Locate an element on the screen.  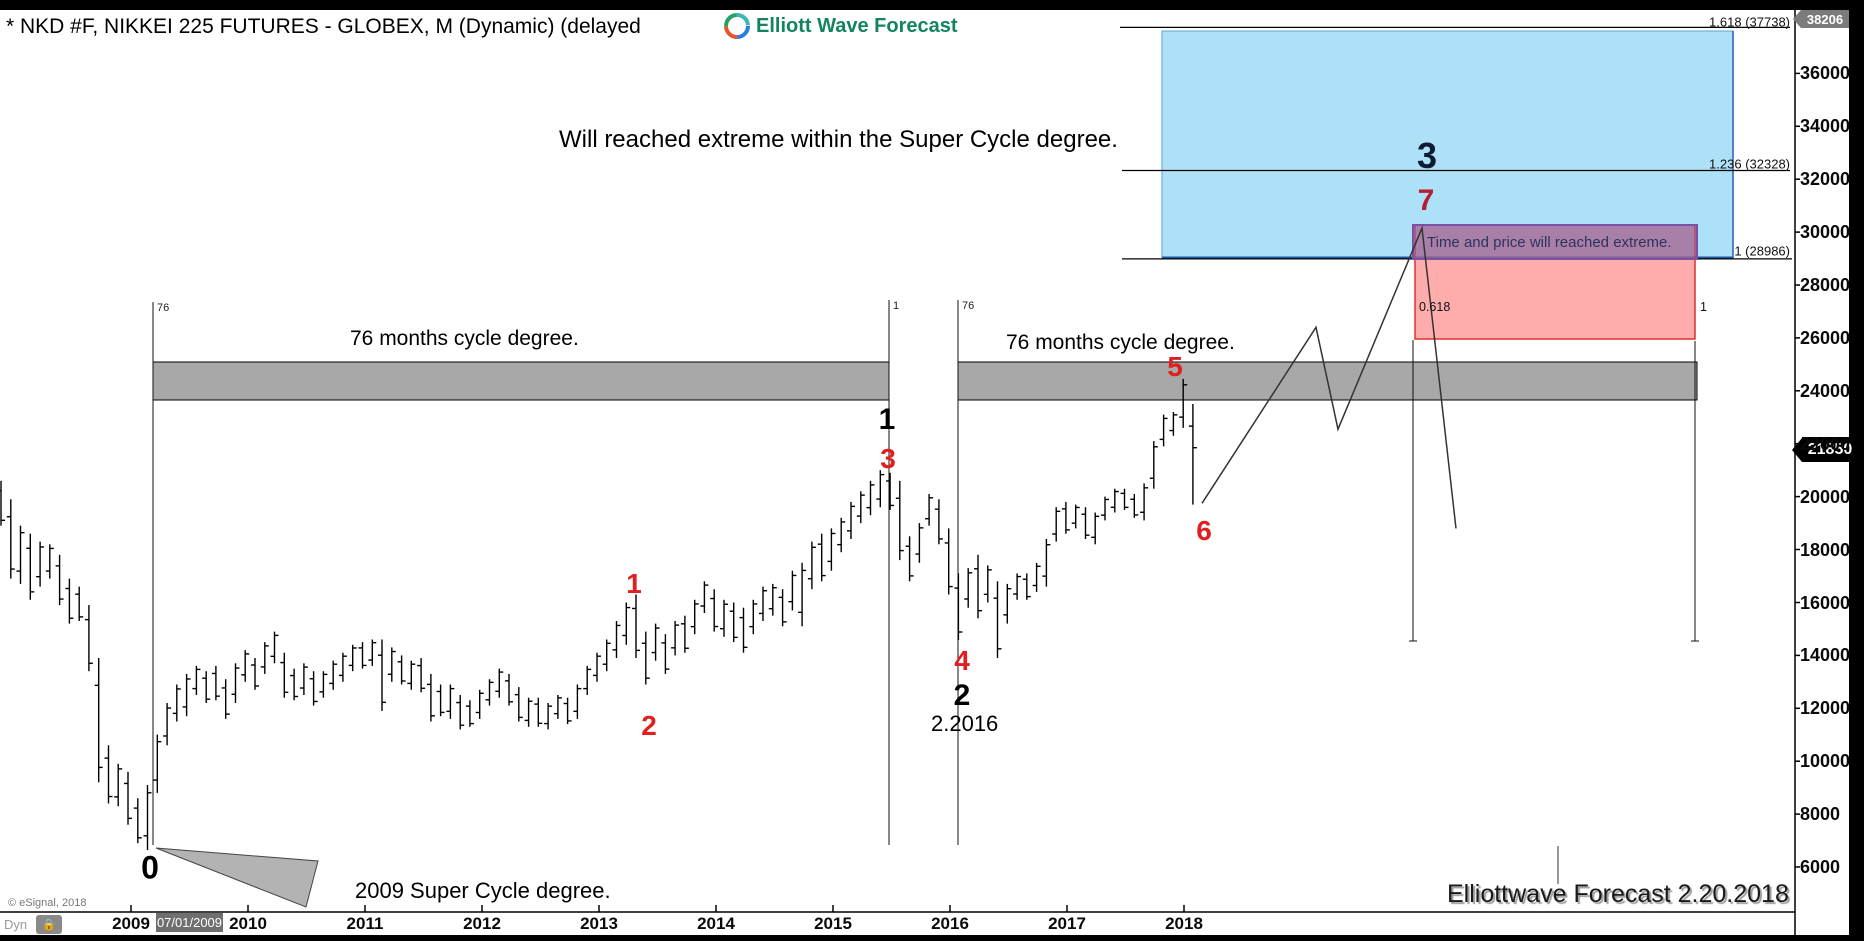
price-label-30000: 30000 is located at coordinates (1825, 232).